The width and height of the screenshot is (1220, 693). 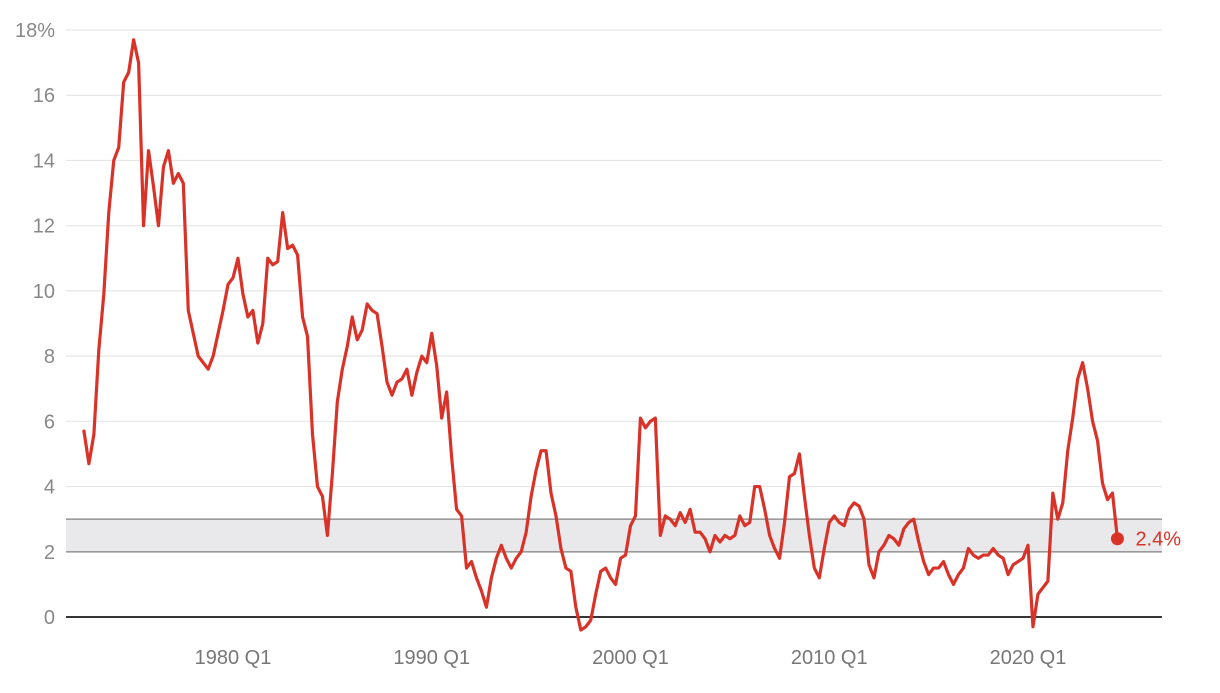 What do you see at coordinates (1158, 540) in the screenshot?
I see `end-value-label: 2.4%` at bounding box center [1158, 540].